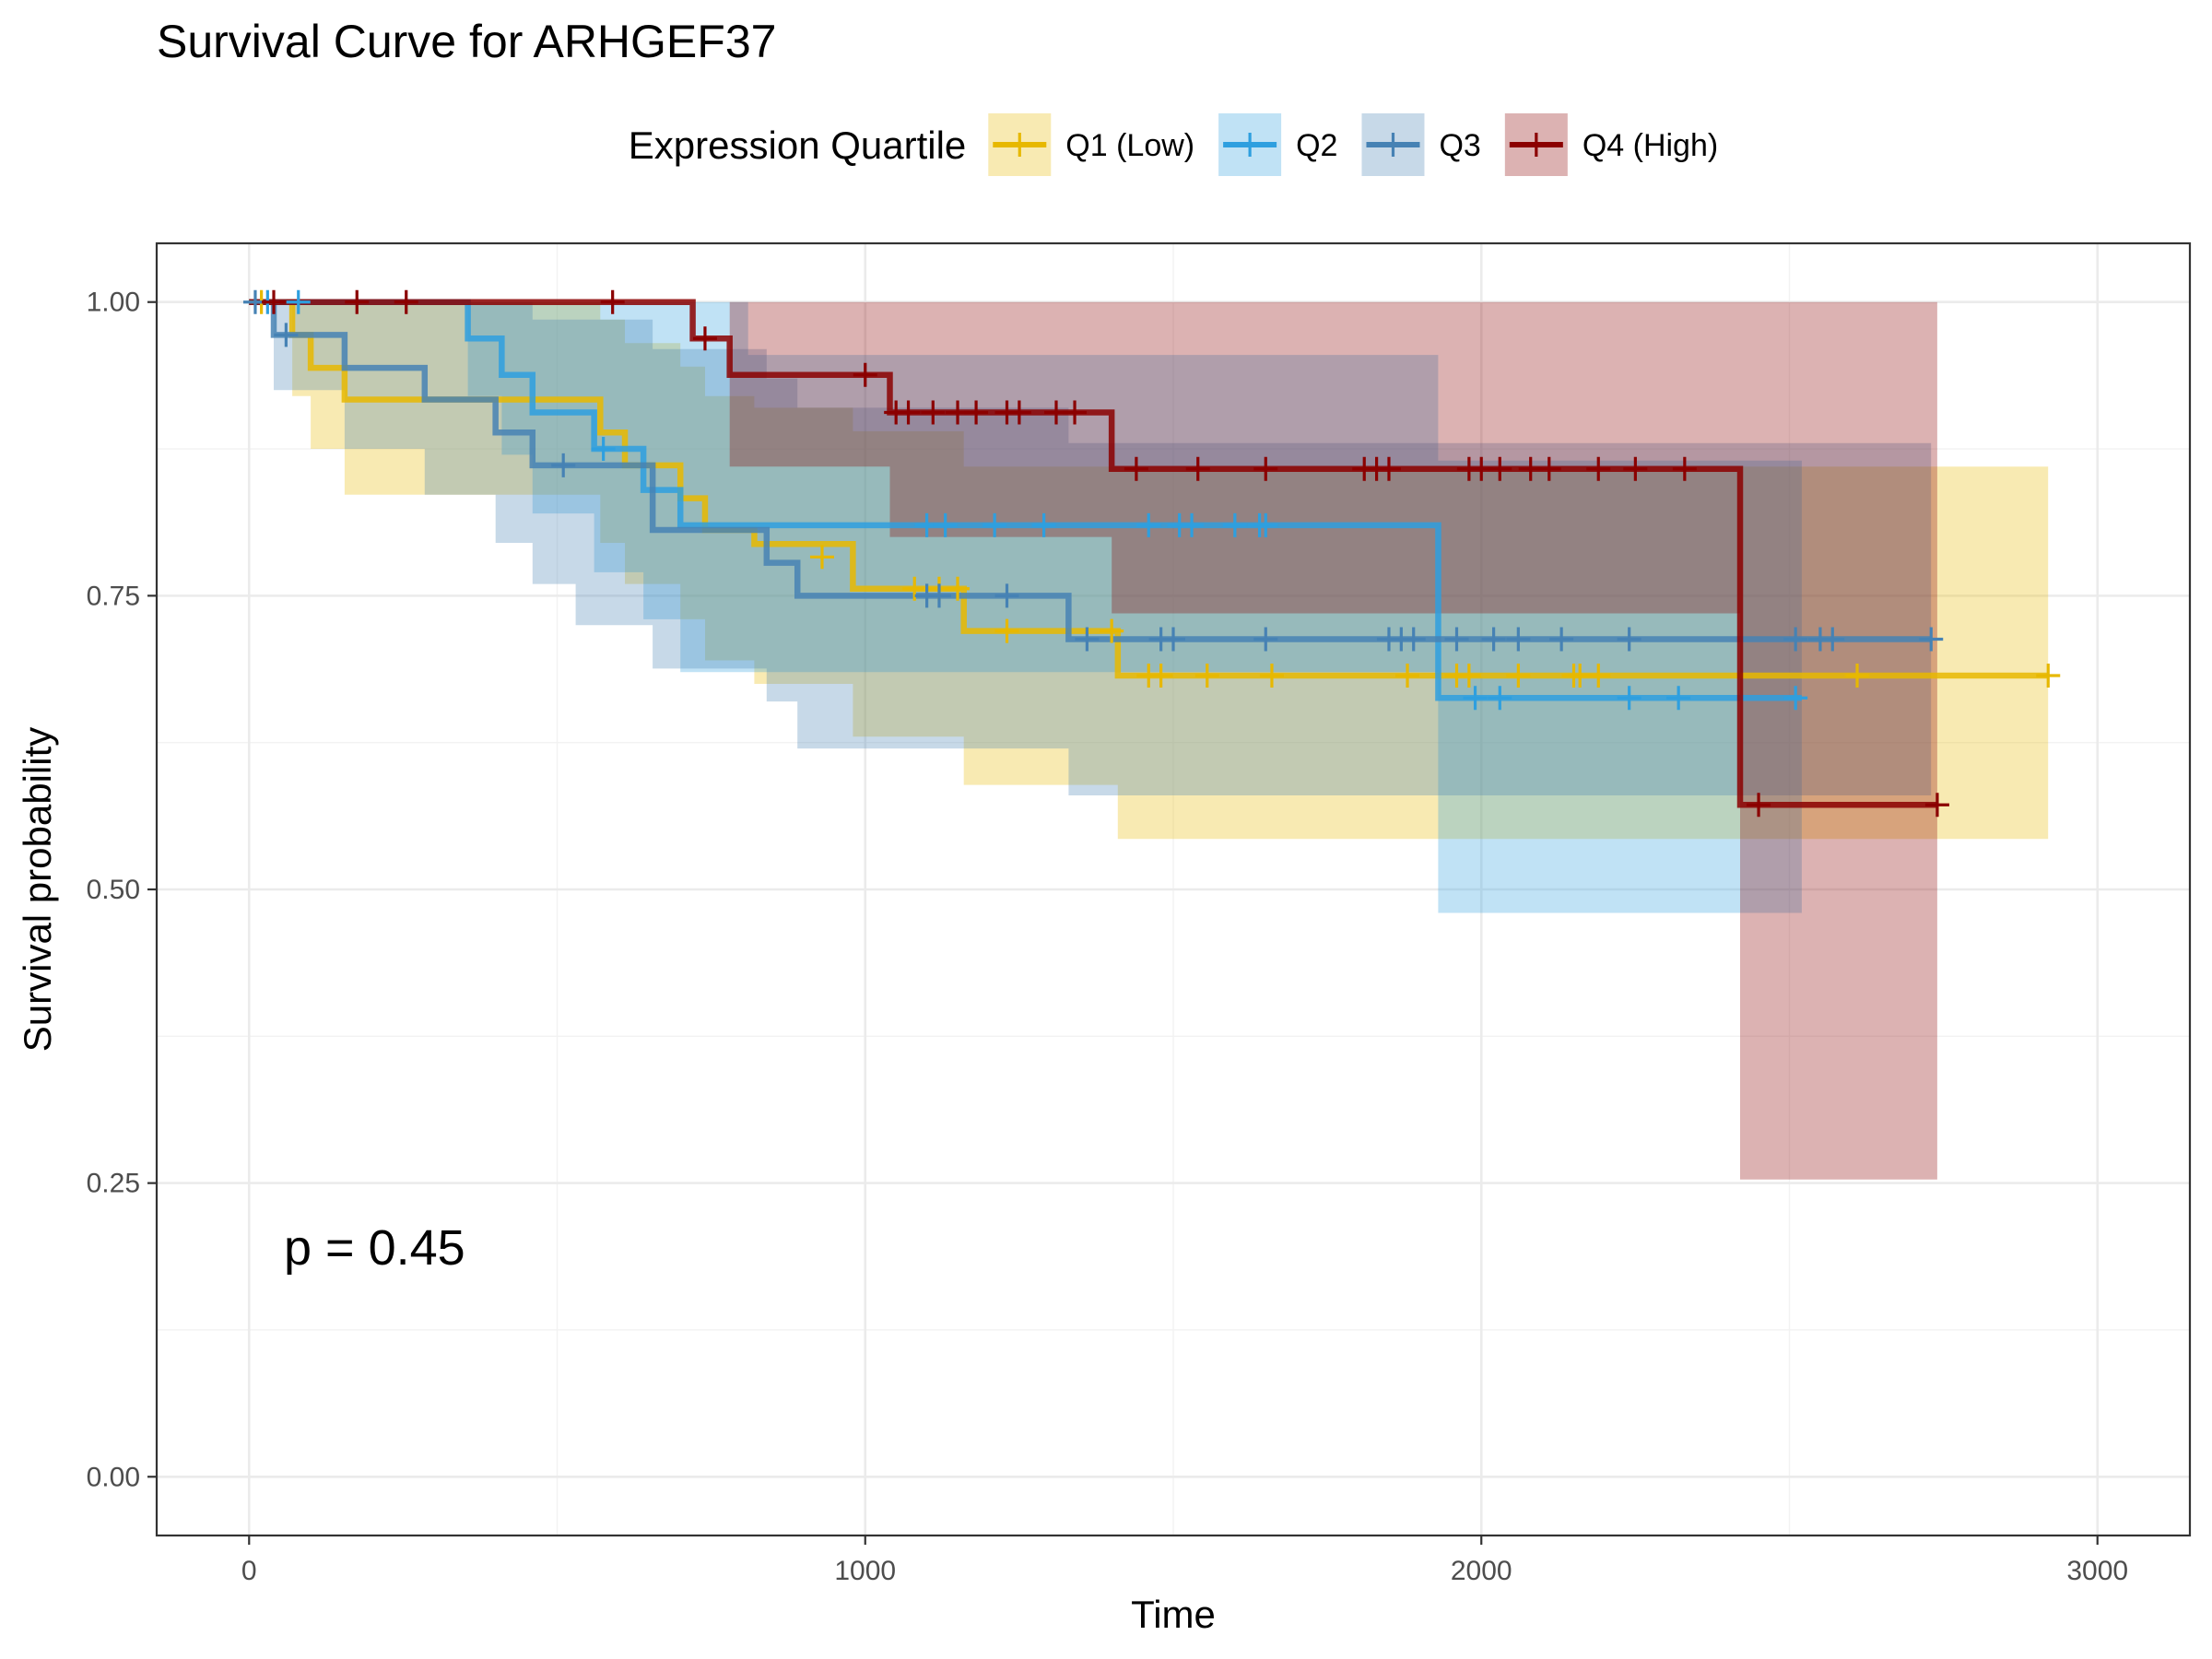 This screenshot has width=2212, height=1659. Describe the element at coordinates (249, 1571) in the screenshot. I see `x-tick-label: 0` at that location.